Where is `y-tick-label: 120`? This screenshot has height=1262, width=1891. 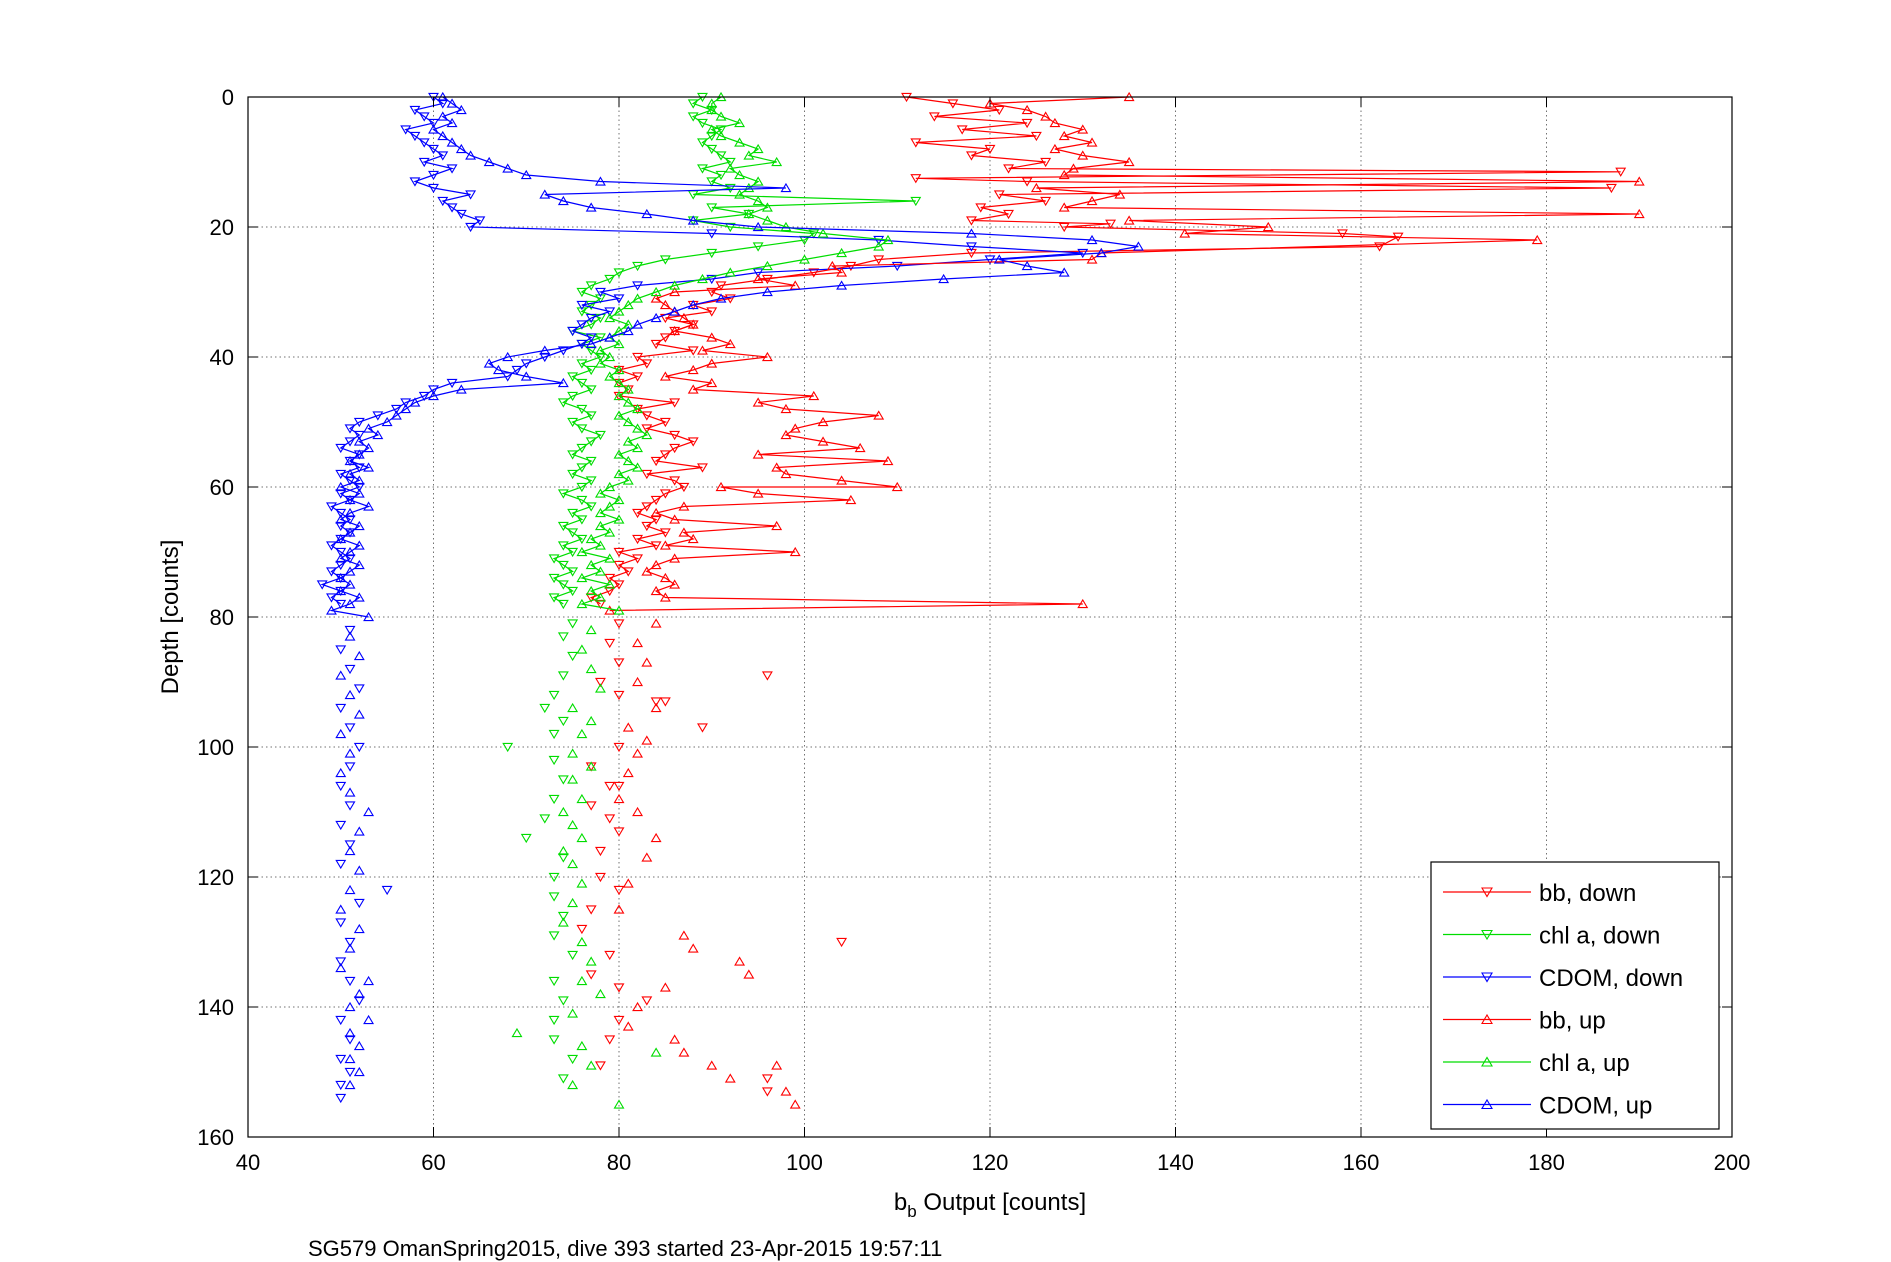
y-tick-label: 120 is located at coordinates (215, 877).